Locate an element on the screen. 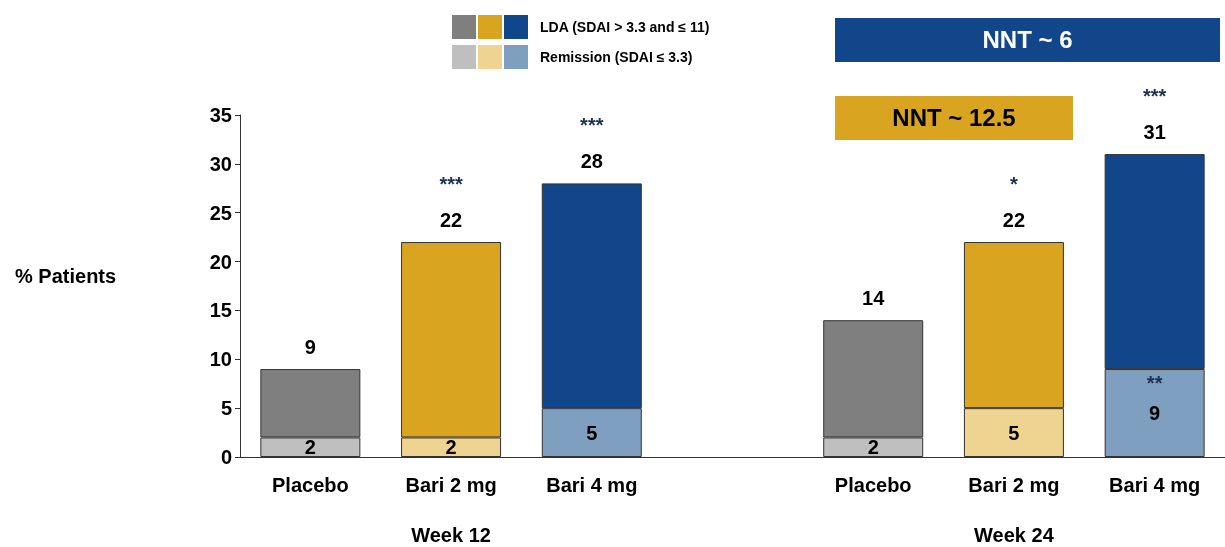  data-label: 9 is located at coordinates (1155, 413).